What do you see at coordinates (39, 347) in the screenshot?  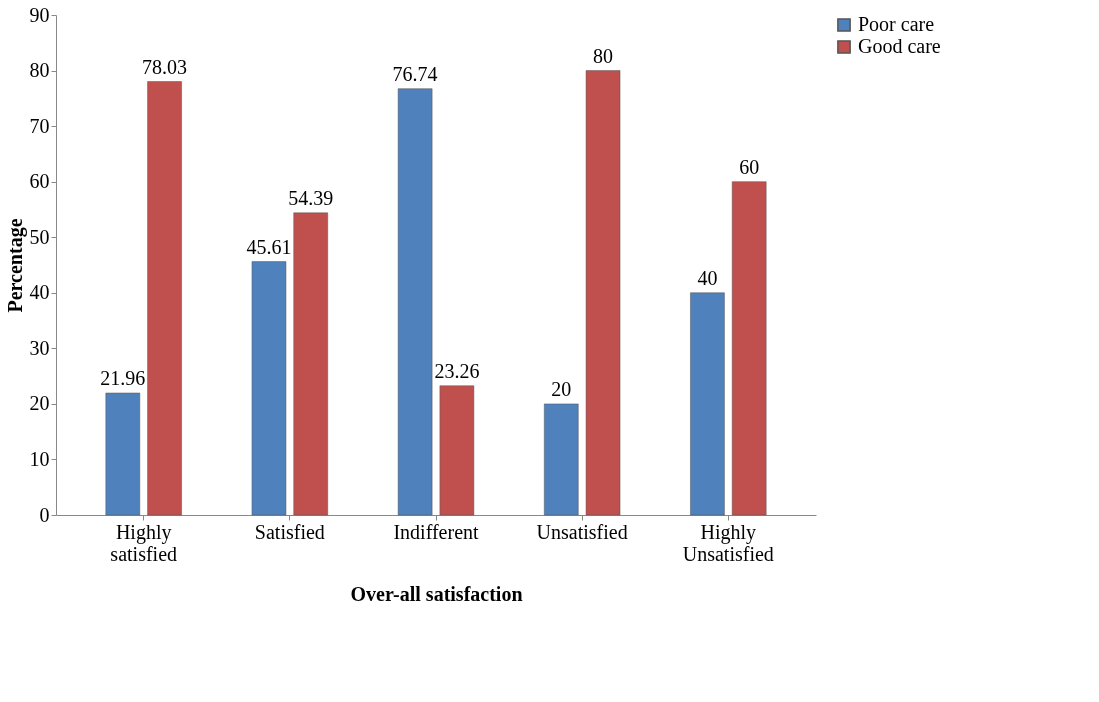 I see `y-tick-label: 30` at bounding box center [39, 347].